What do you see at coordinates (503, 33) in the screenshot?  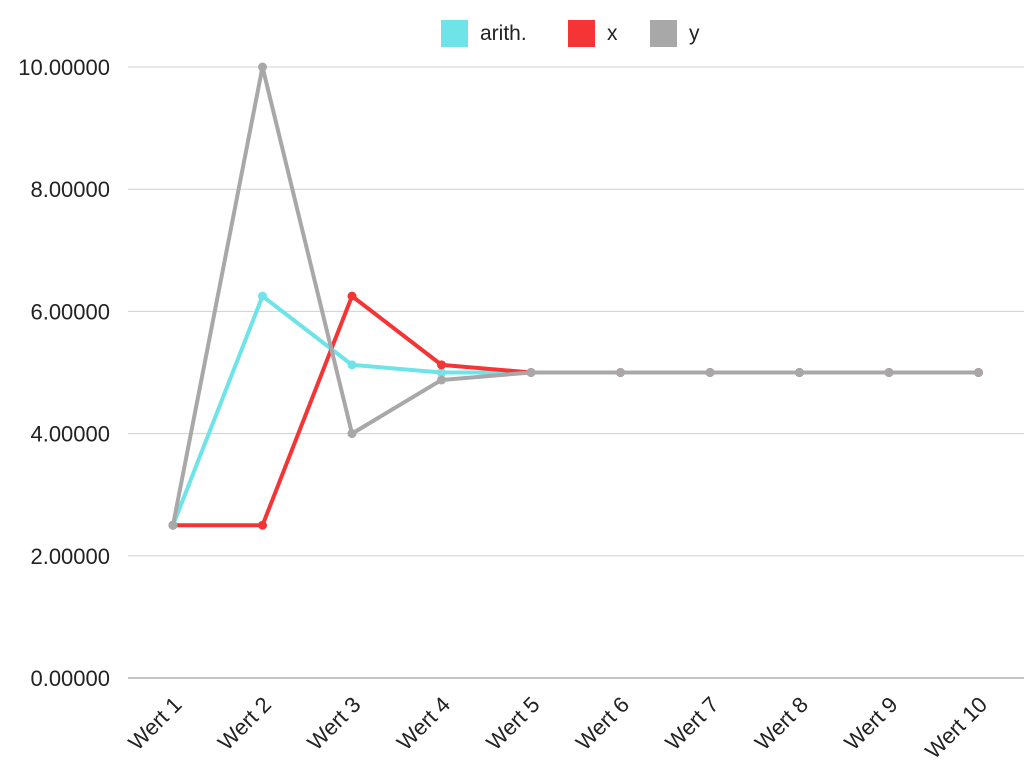 I see `legend-label: arith.` at bounding box center [503, 33].